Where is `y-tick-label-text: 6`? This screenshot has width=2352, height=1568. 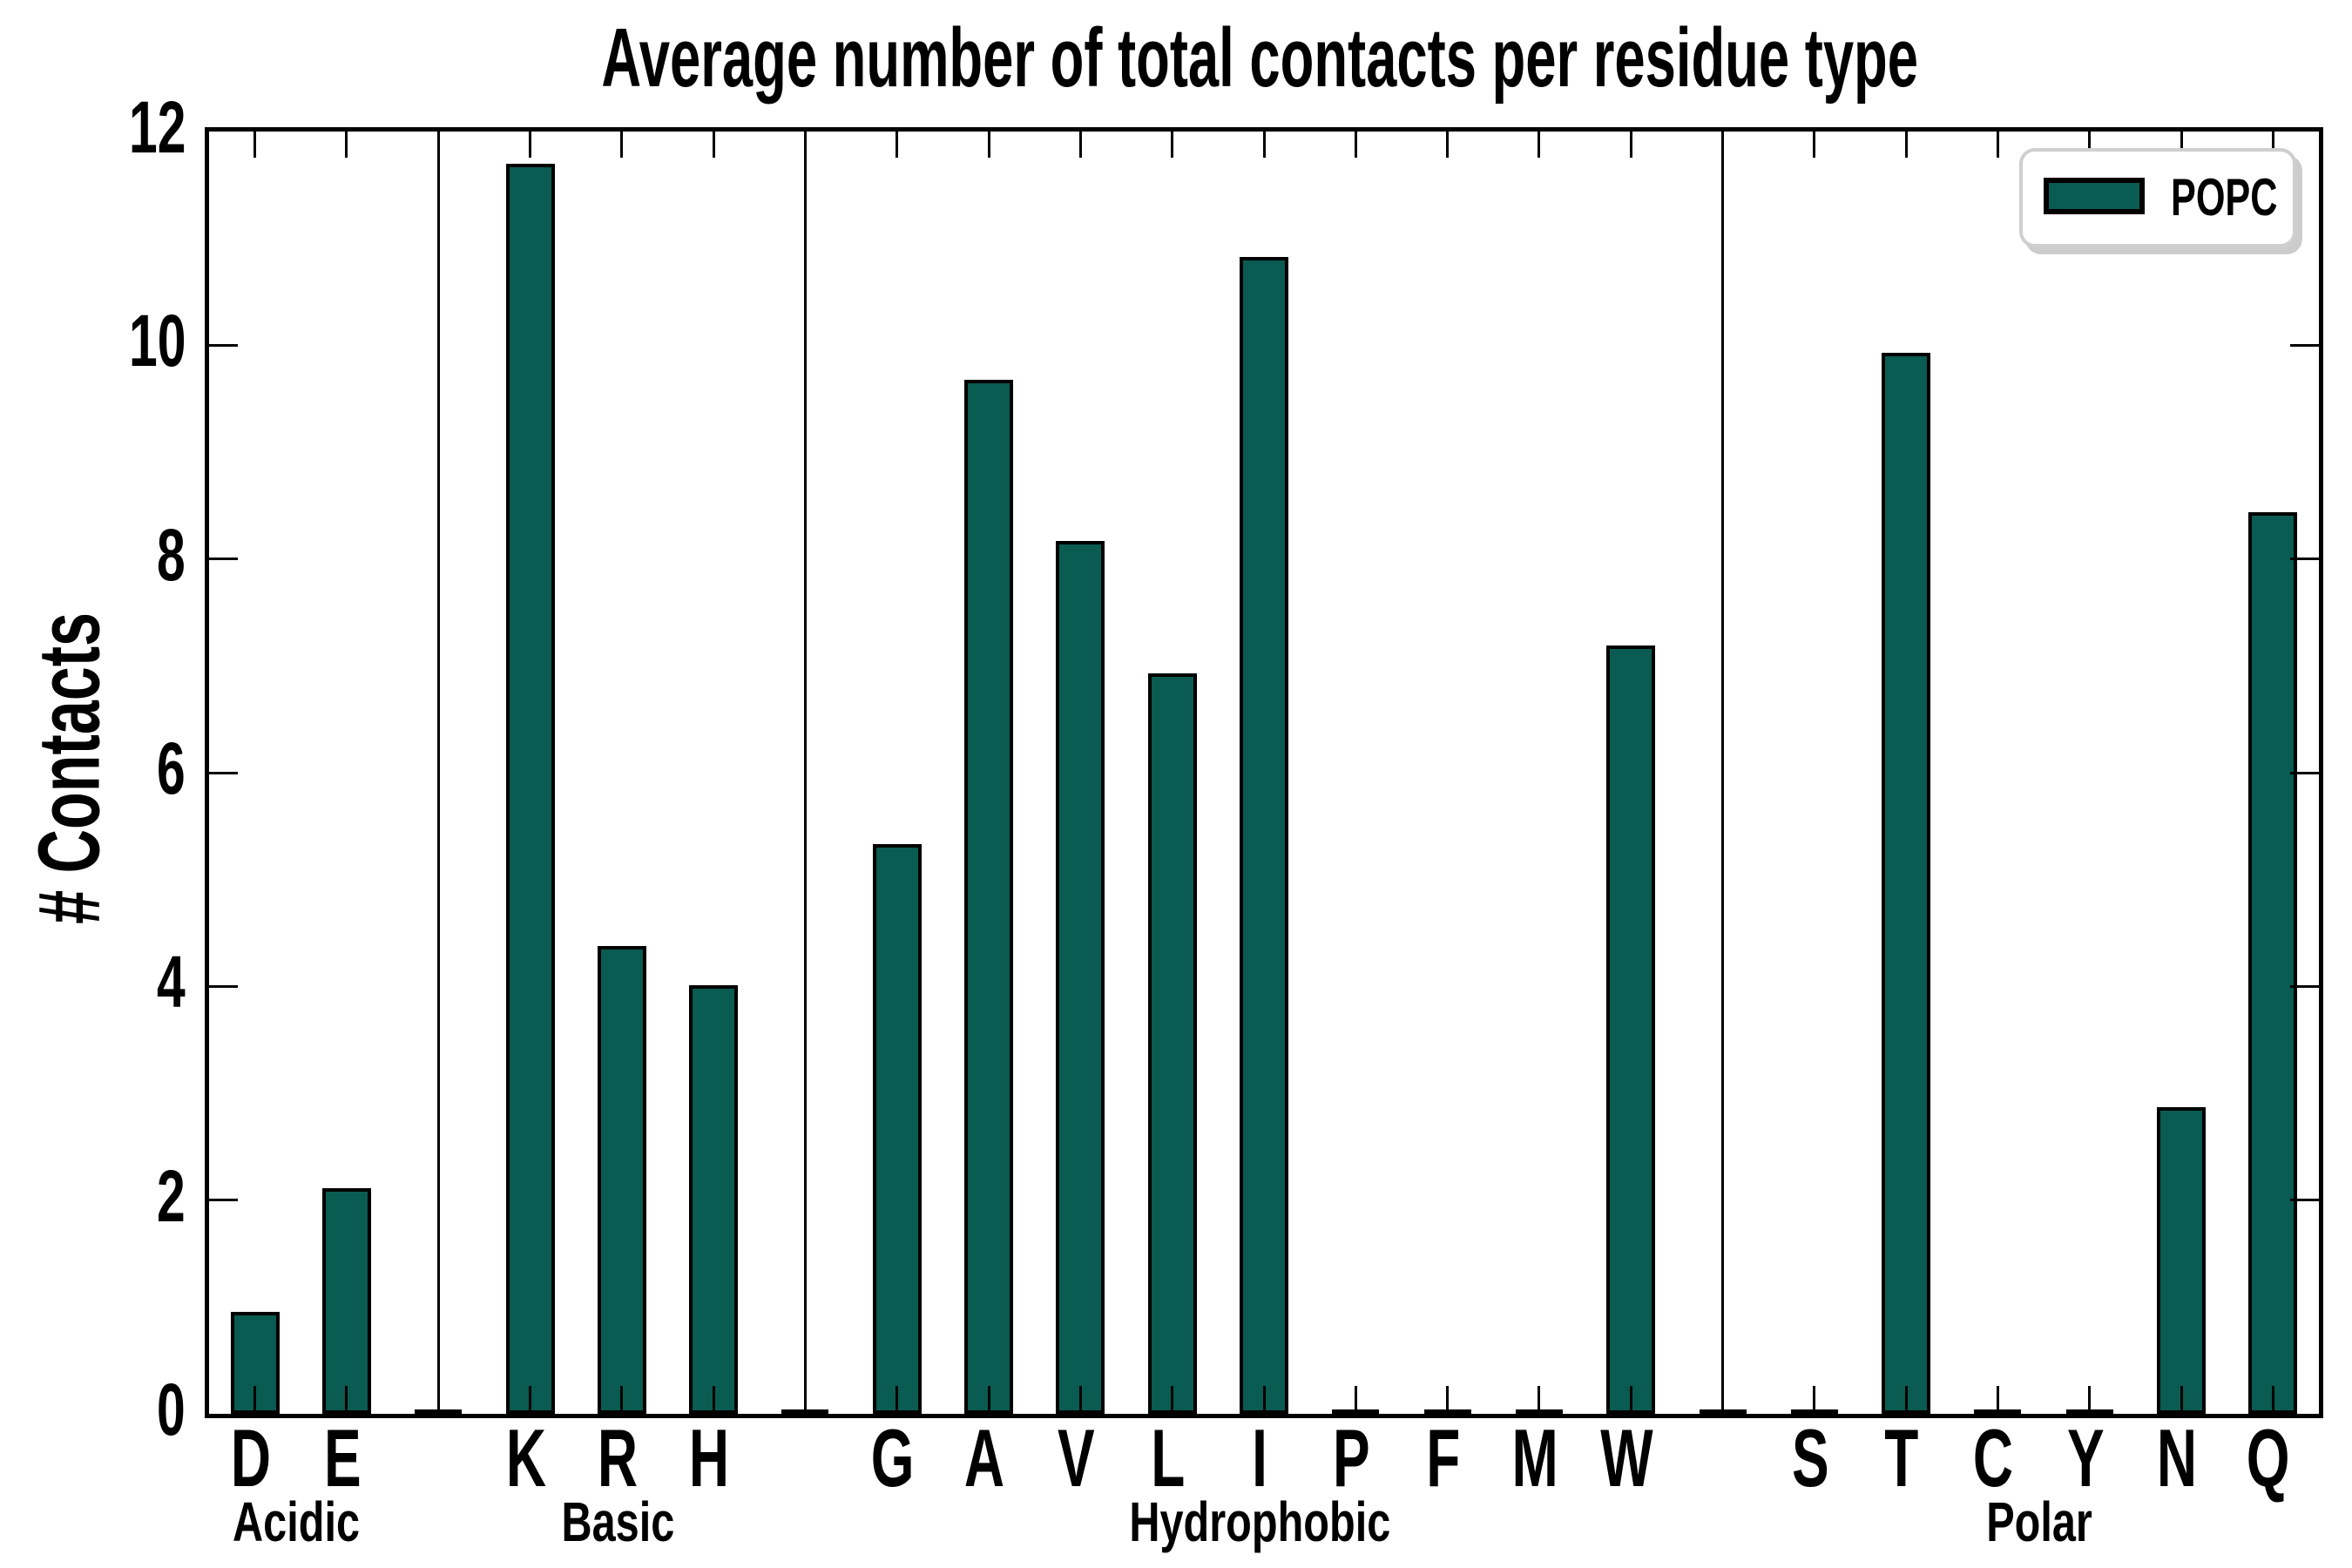
y-tick-label-text: 6 is located at coordinates (172, 768).